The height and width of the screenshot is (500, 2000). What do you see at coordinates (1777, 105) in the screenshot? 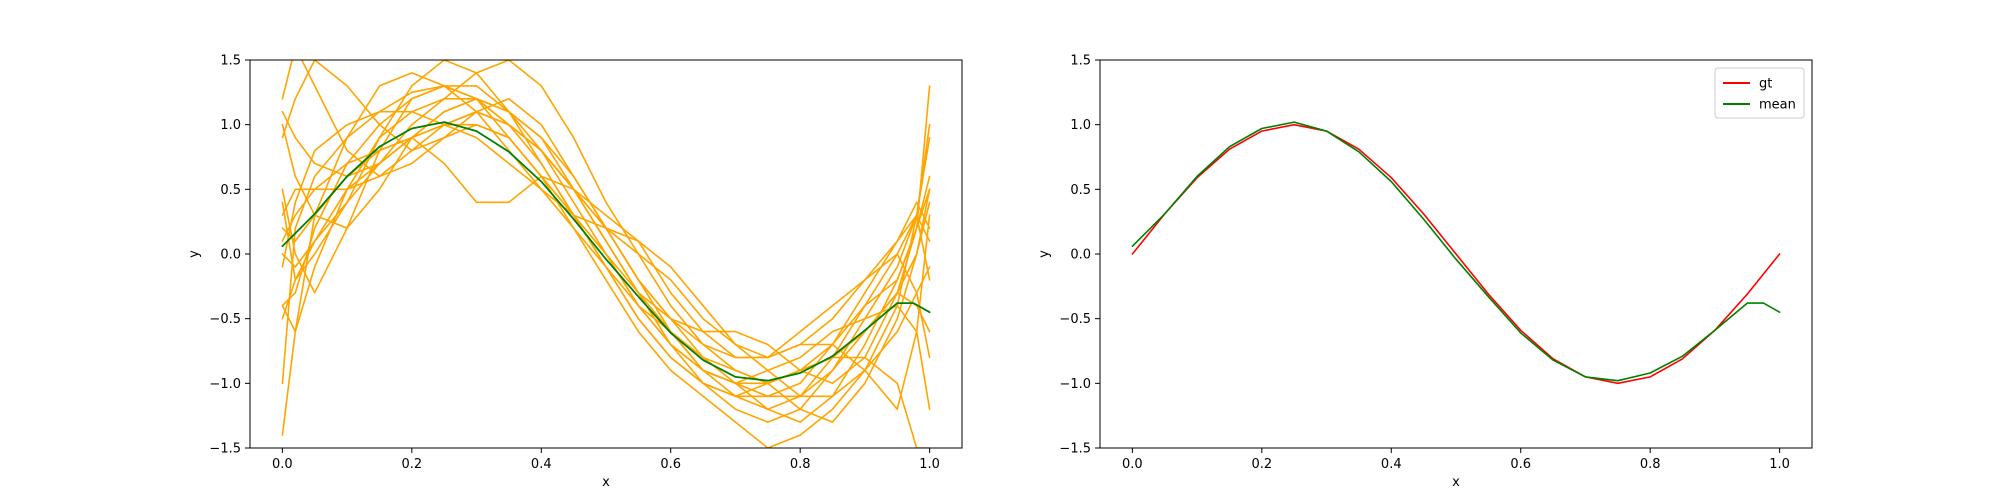
I see `legend-label-mean: mean` at bounding box center [1777, 105].